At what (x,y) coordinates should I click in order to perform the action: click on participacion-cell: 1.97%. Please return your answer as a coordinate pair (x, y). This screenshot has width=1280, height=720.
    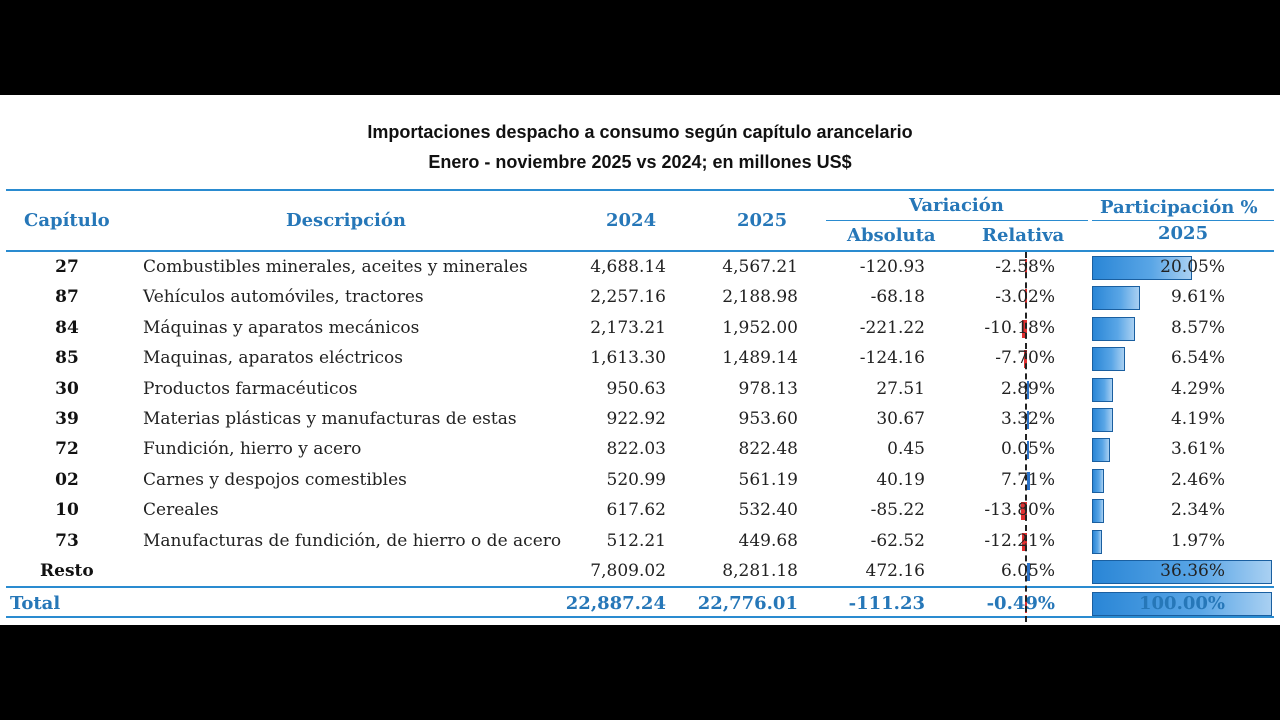
    Looking at the image, I should click on (1197, 540).